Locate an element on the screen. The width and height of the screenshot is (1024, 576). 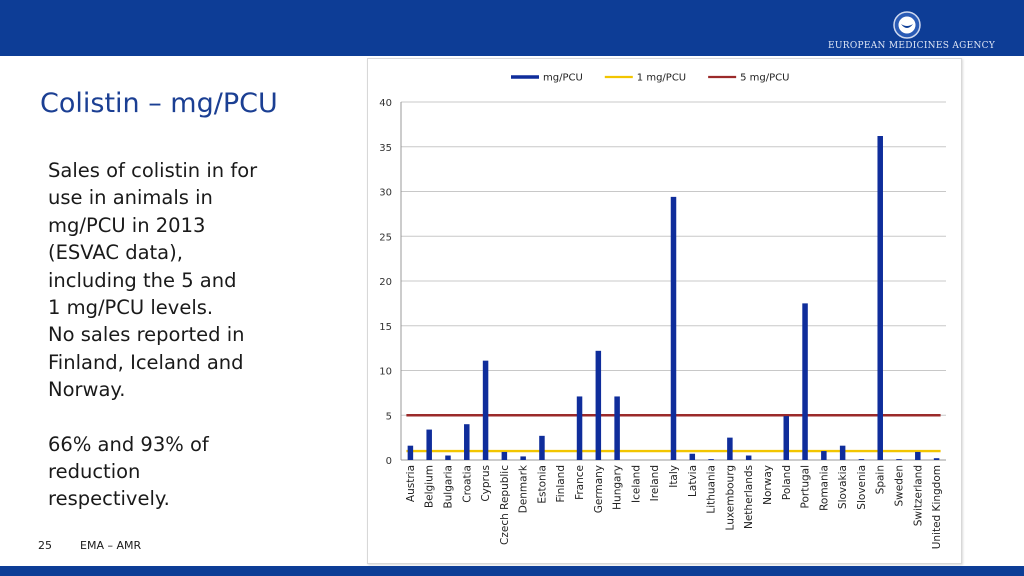
x-tick-label: Switzerland is located at coordinates (918, 495).